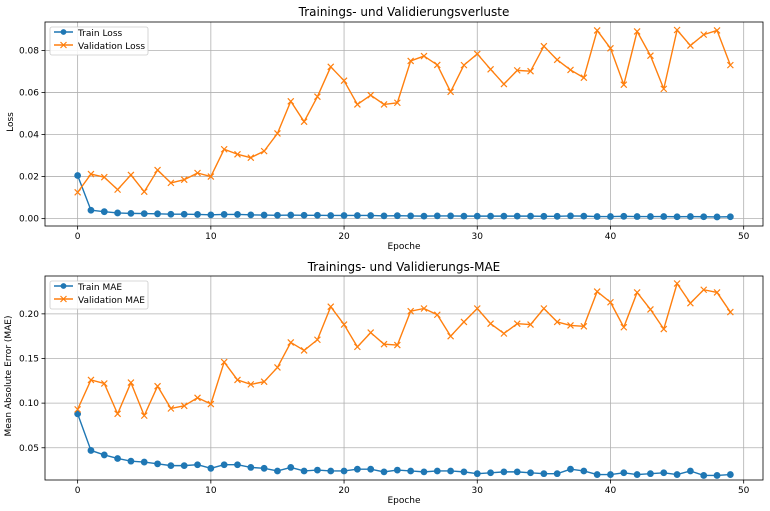  What do you see at coordinates (744, 491) in the screenshot?
I see `mae-x-tick-label: 50` at bounding box center [744, 491].